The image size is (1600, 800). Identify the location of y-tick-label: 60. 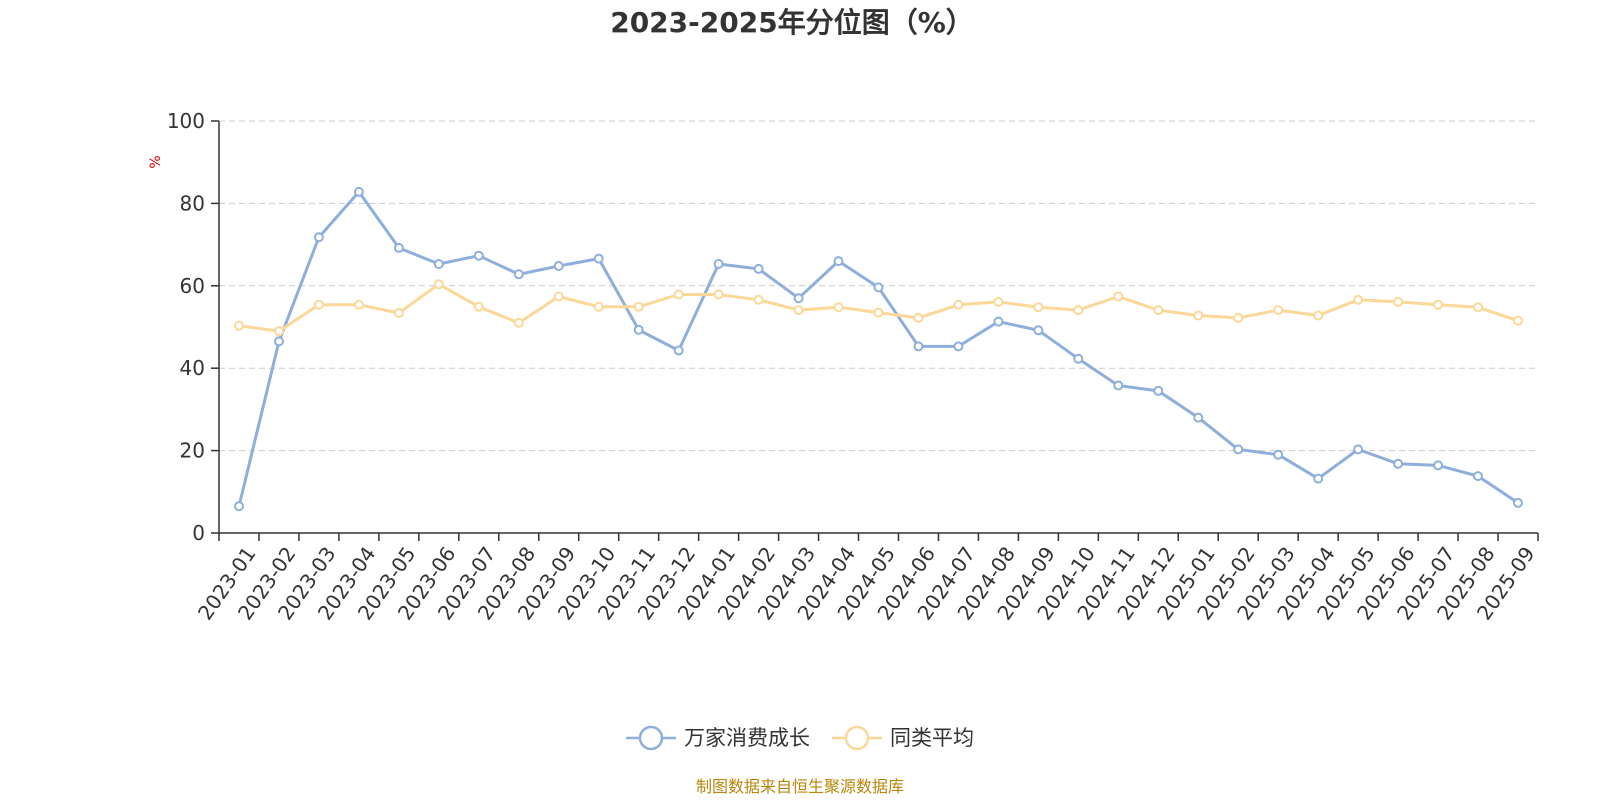
(192, 286).